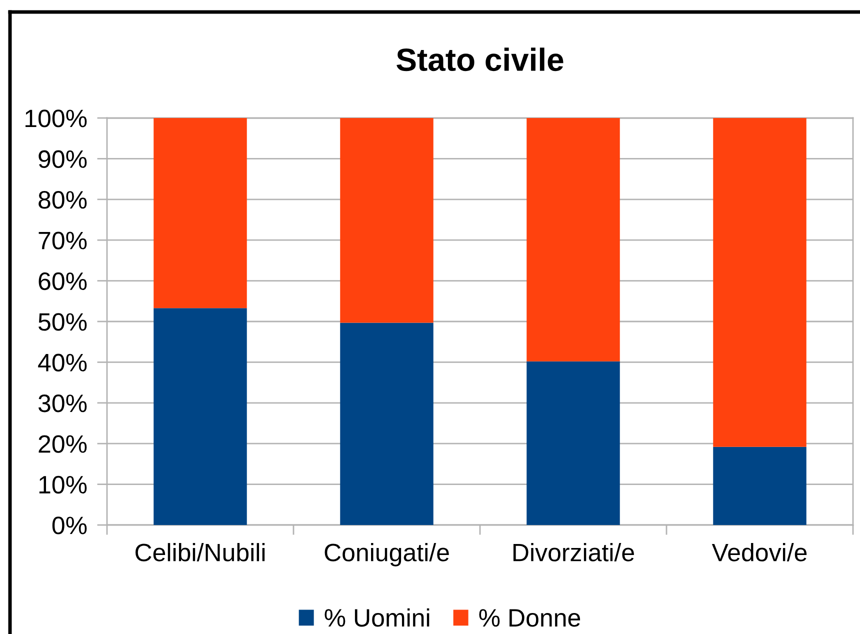 The width and height of the screenshot is (860, 634). Describe the element at coordinates (62, 363) in the screenshot. I see `y-tick-label: 40%` at that location.